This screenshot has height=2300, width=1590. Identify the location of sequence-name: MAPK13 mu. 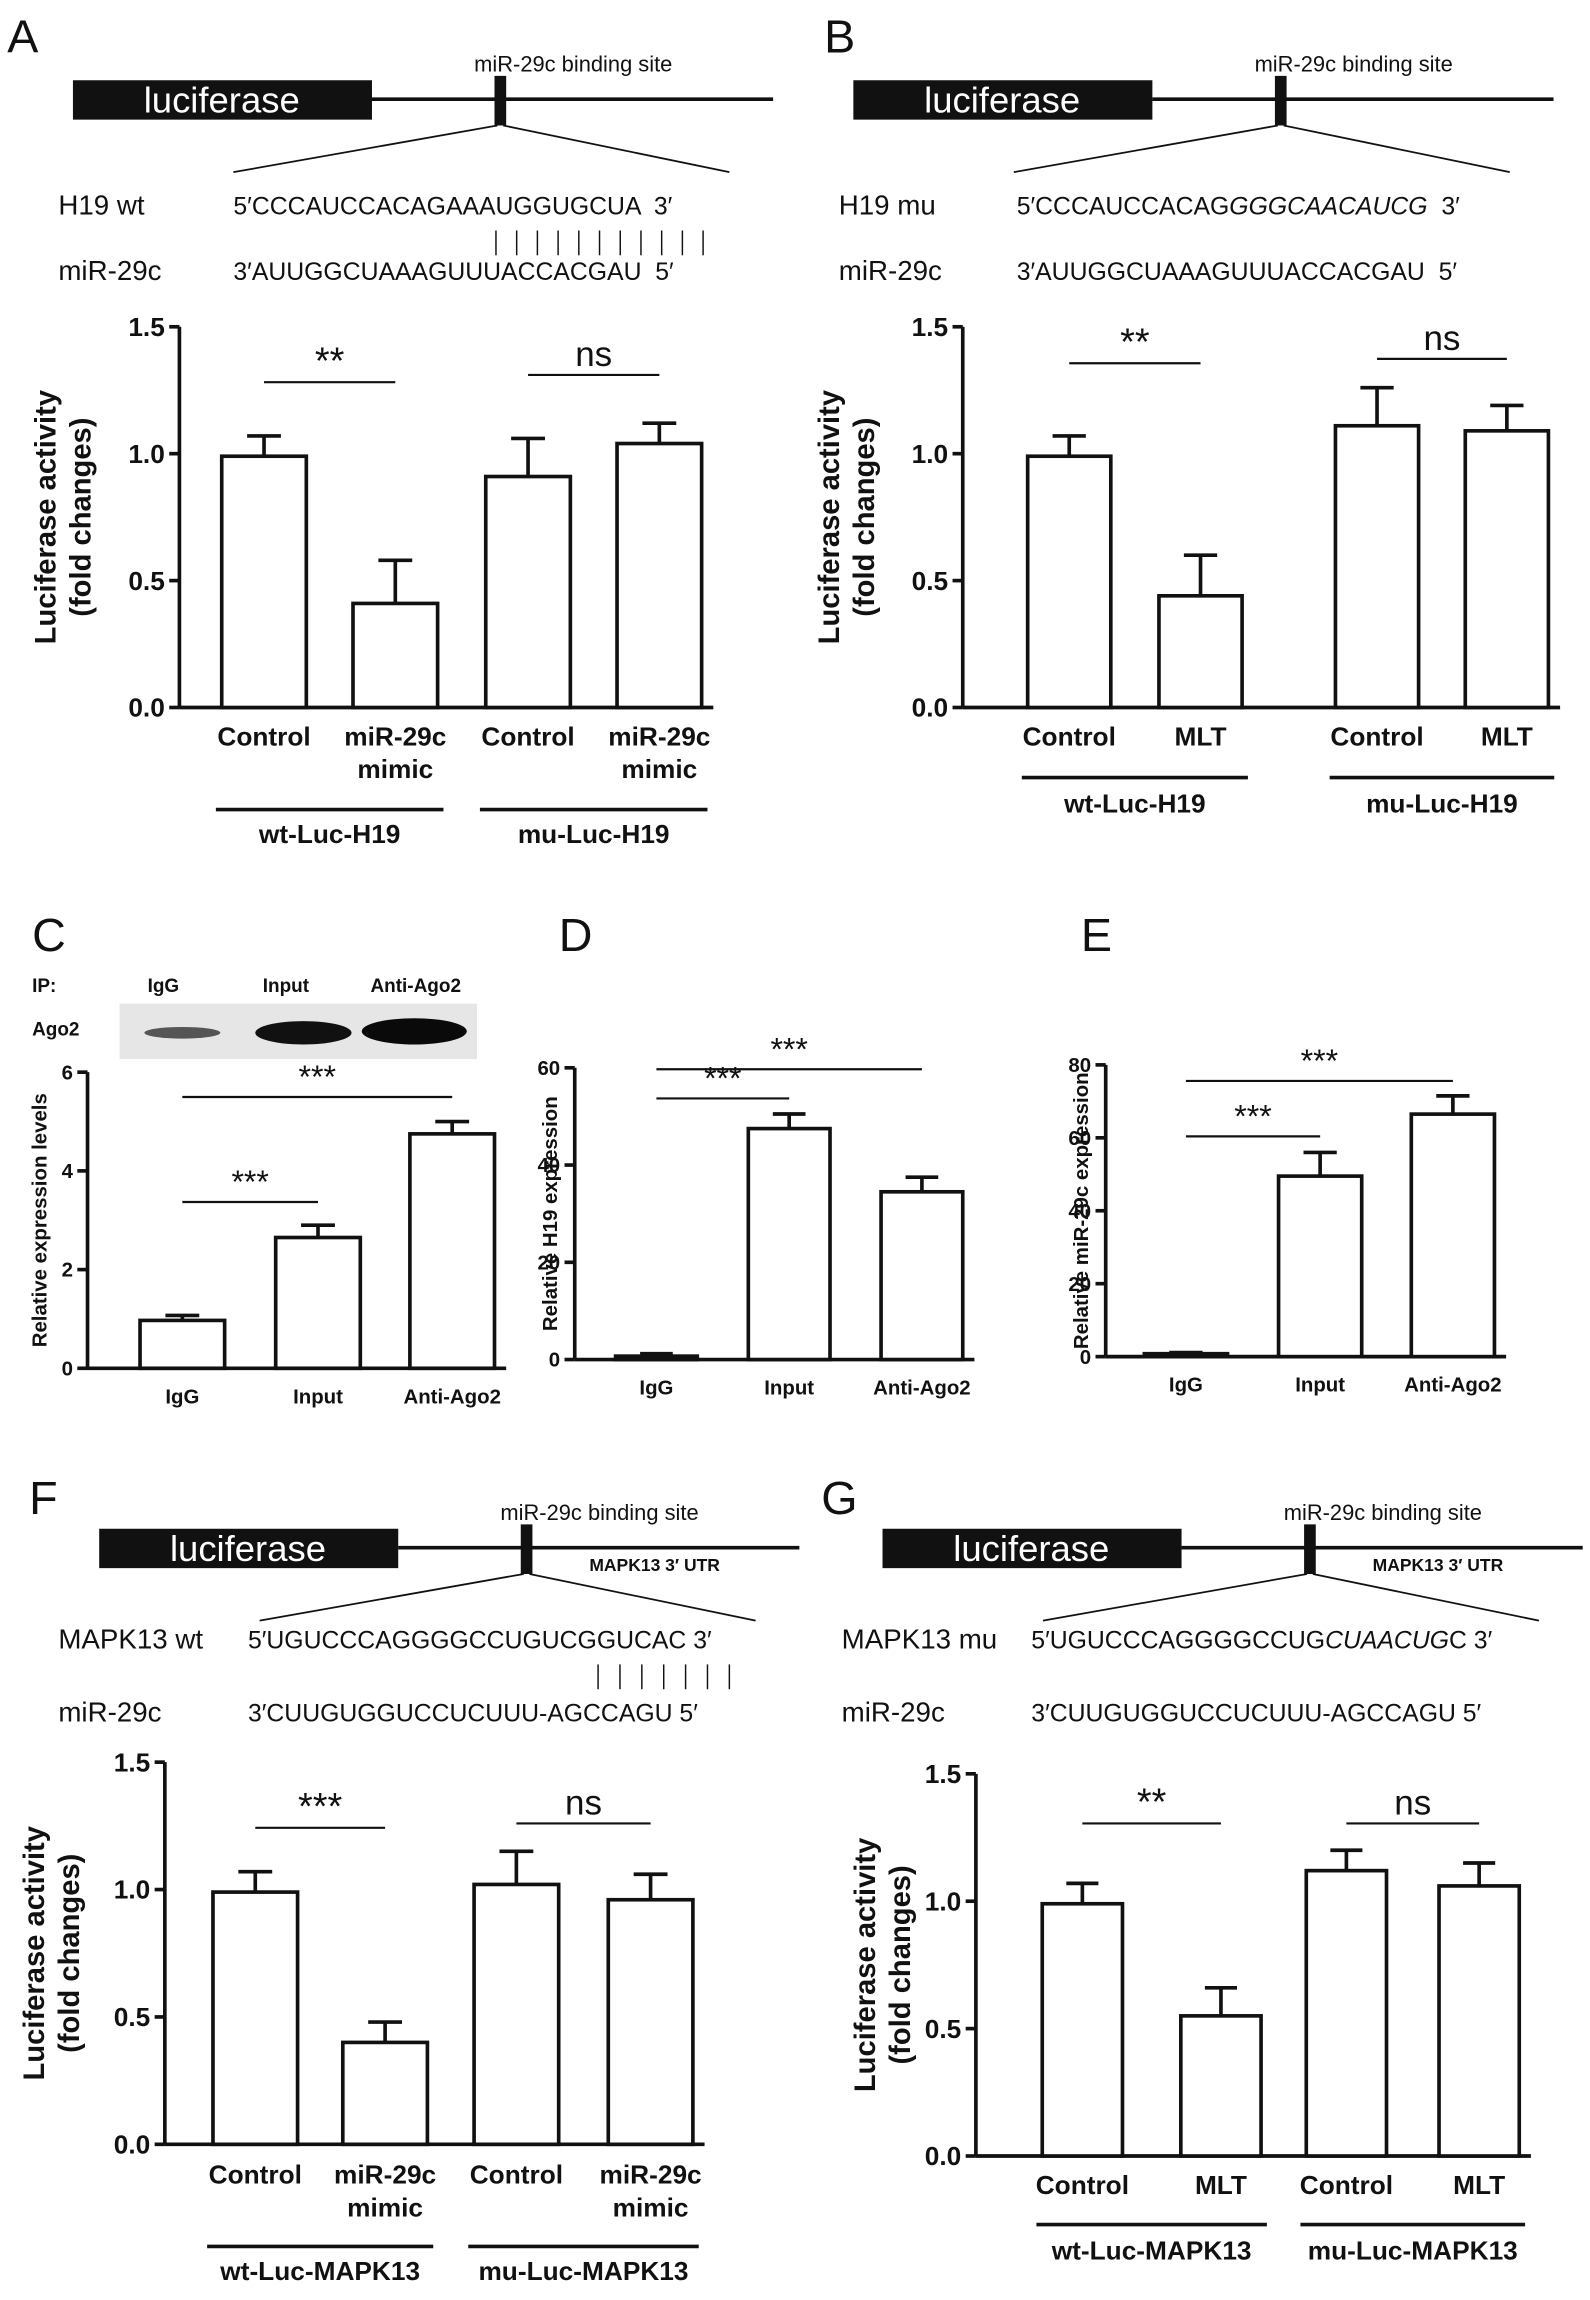
(920, 1638).